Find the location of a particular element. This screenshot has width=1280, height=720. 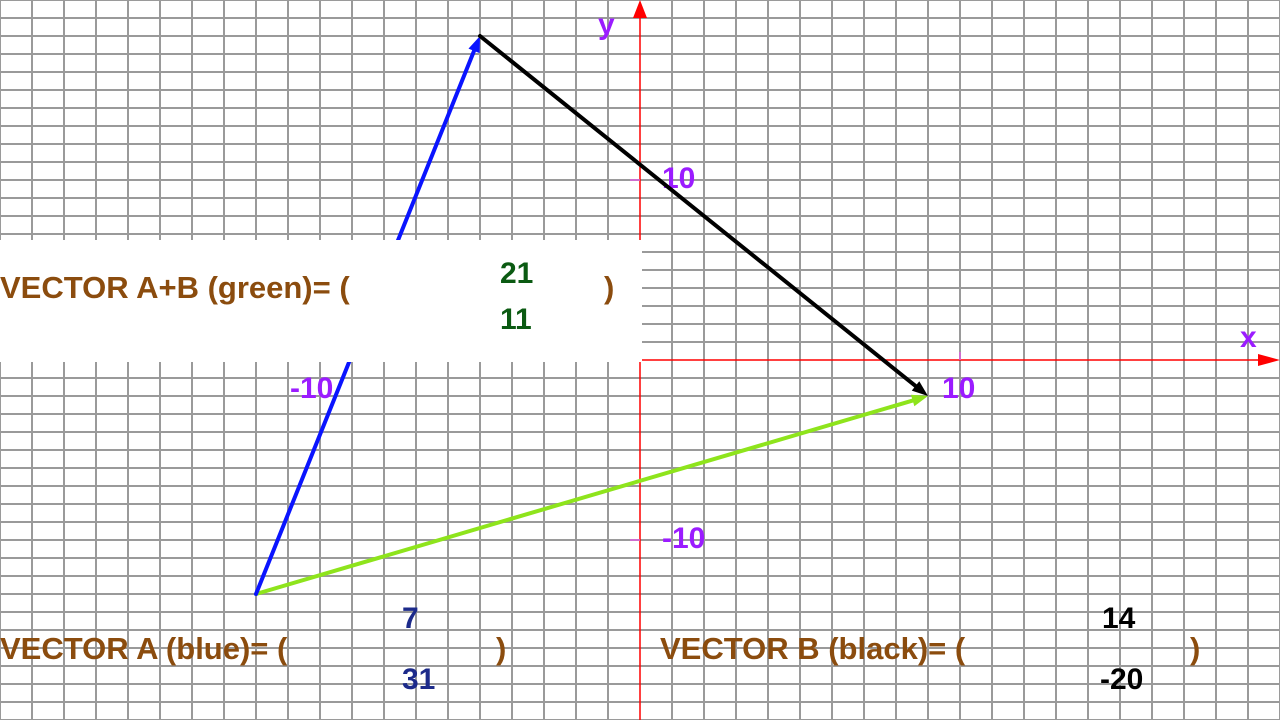

tick-label-x-neg10: -10 is located at coordinates (311, 388).